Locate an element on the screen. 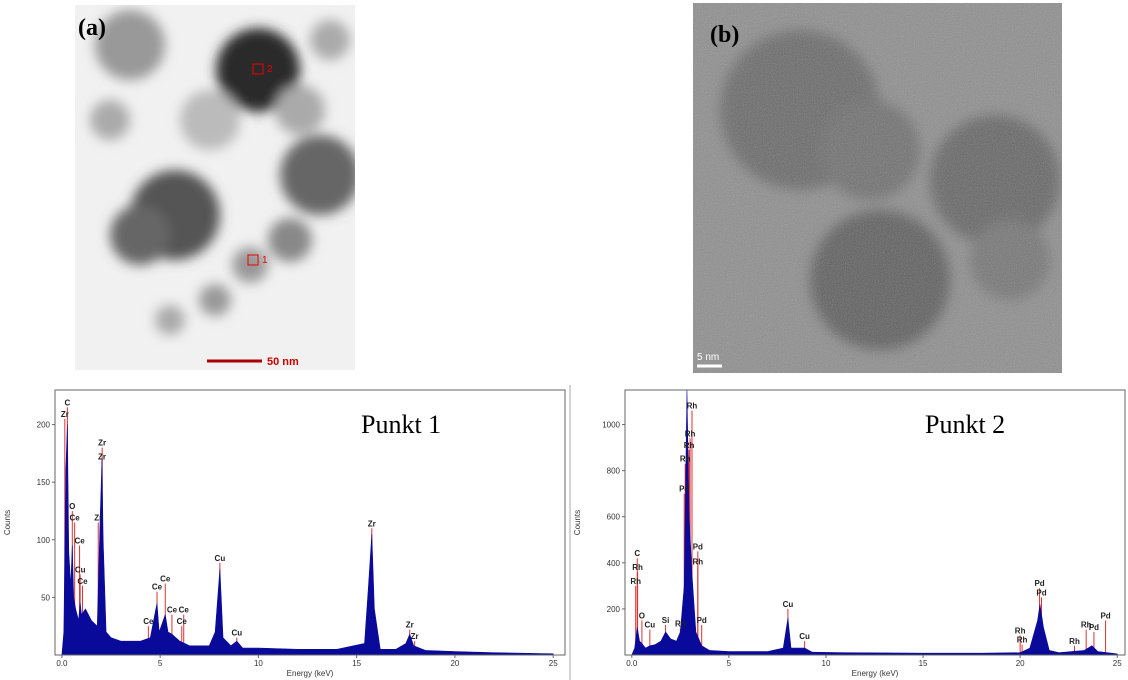  scale-label: 5 nm is located at coordinates (708, 357).